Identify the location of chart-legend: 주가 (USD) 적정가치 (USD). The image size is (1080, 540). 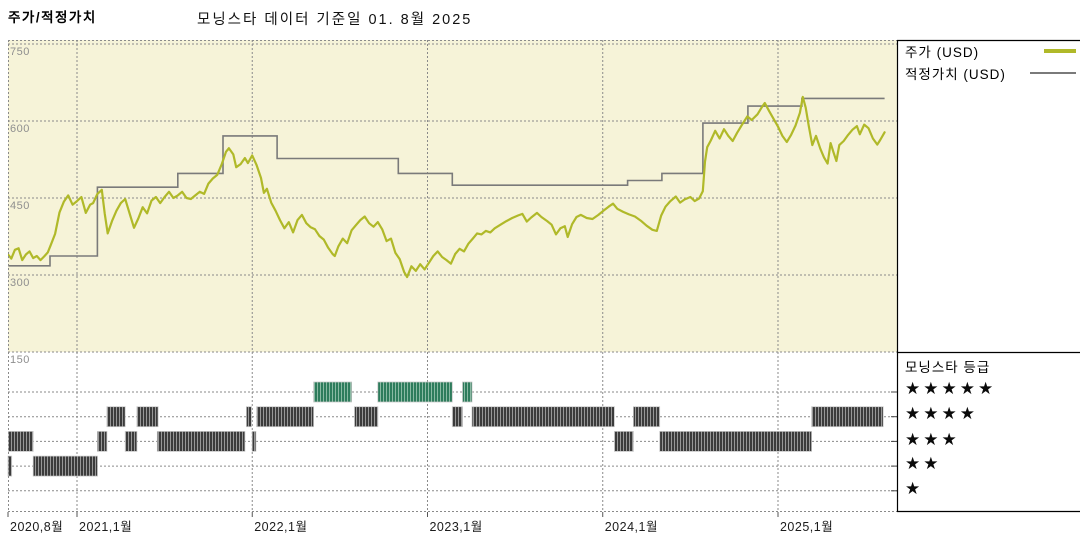
(988, 62).